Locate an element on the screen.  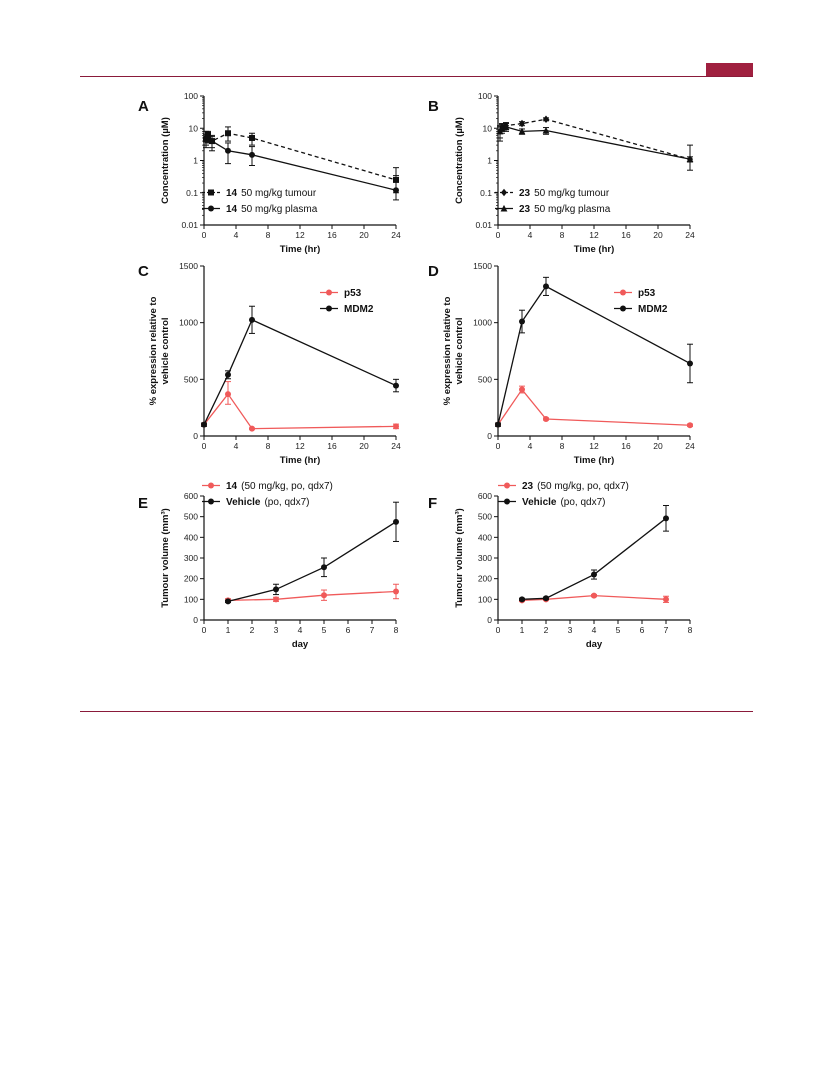
legend-entry-text: 50 mg/kg tumour is located at coordinates (279, 193).